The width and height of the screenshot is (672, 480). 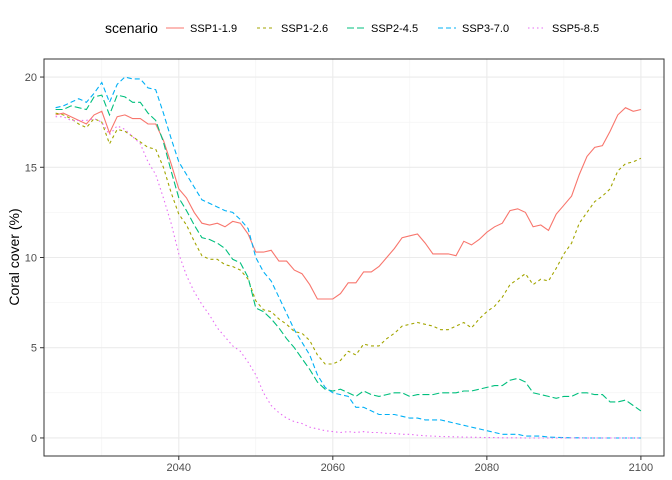 I want to click on x-tick-label: 2060, so click(x=333, y=468).